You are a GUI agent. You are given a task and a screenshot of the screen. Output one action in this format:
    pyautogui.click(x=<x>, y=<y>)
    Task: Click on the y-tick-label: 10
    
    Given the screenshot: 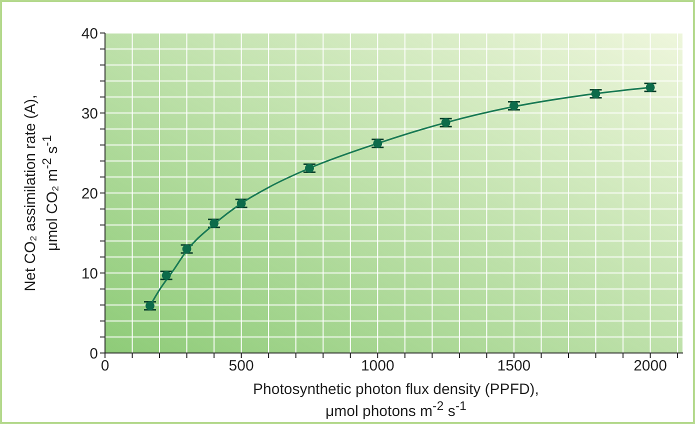 What is the action you would take?
    pyautogui.click(x=89, y=273)
    